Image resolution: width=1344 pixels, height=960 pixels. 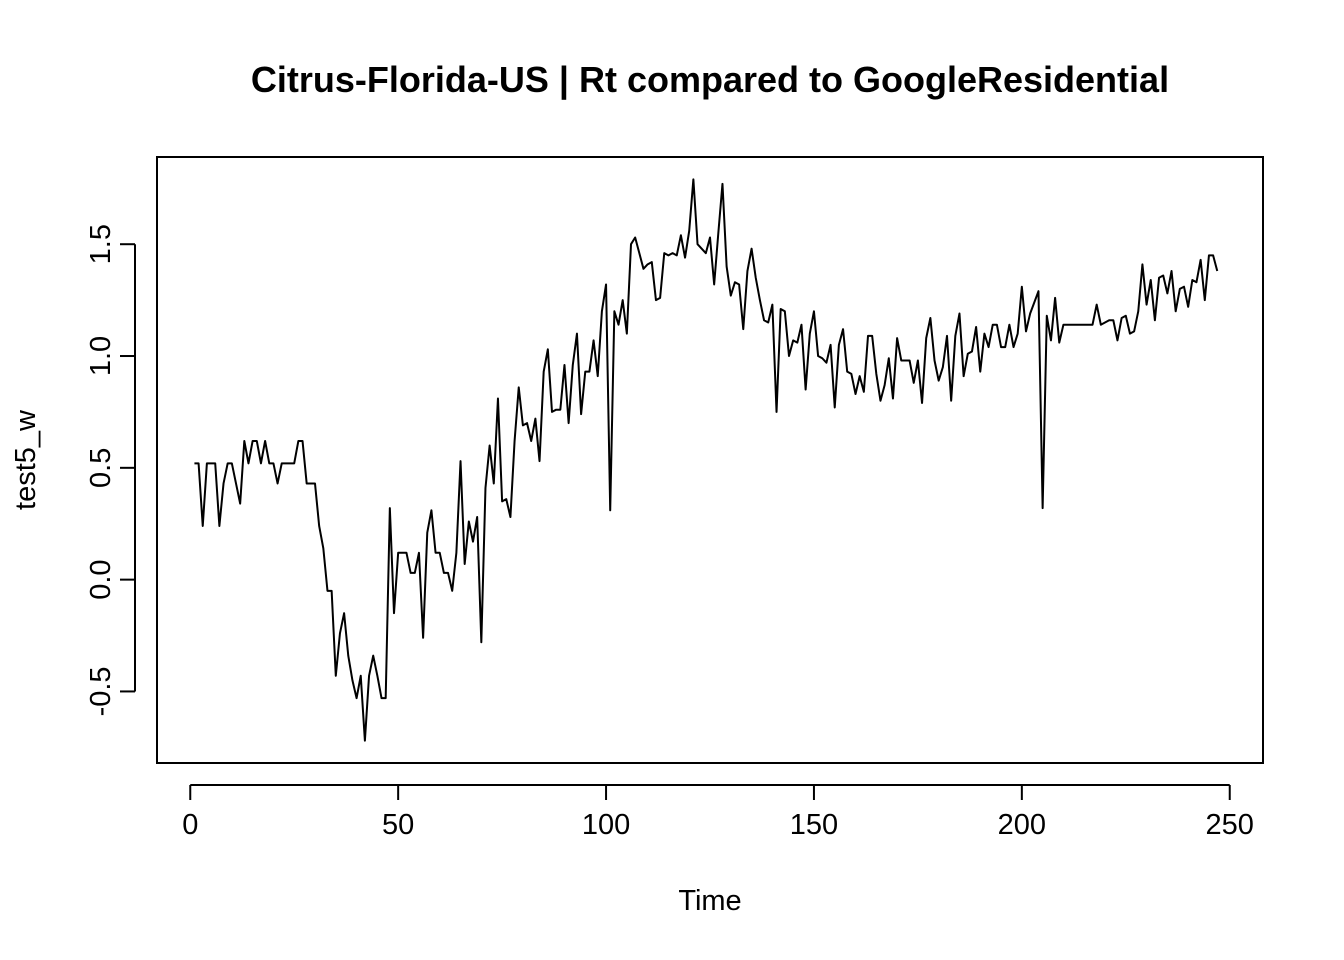 I want to click on y-axis-label: test5_w, so click(x=26, y=459).